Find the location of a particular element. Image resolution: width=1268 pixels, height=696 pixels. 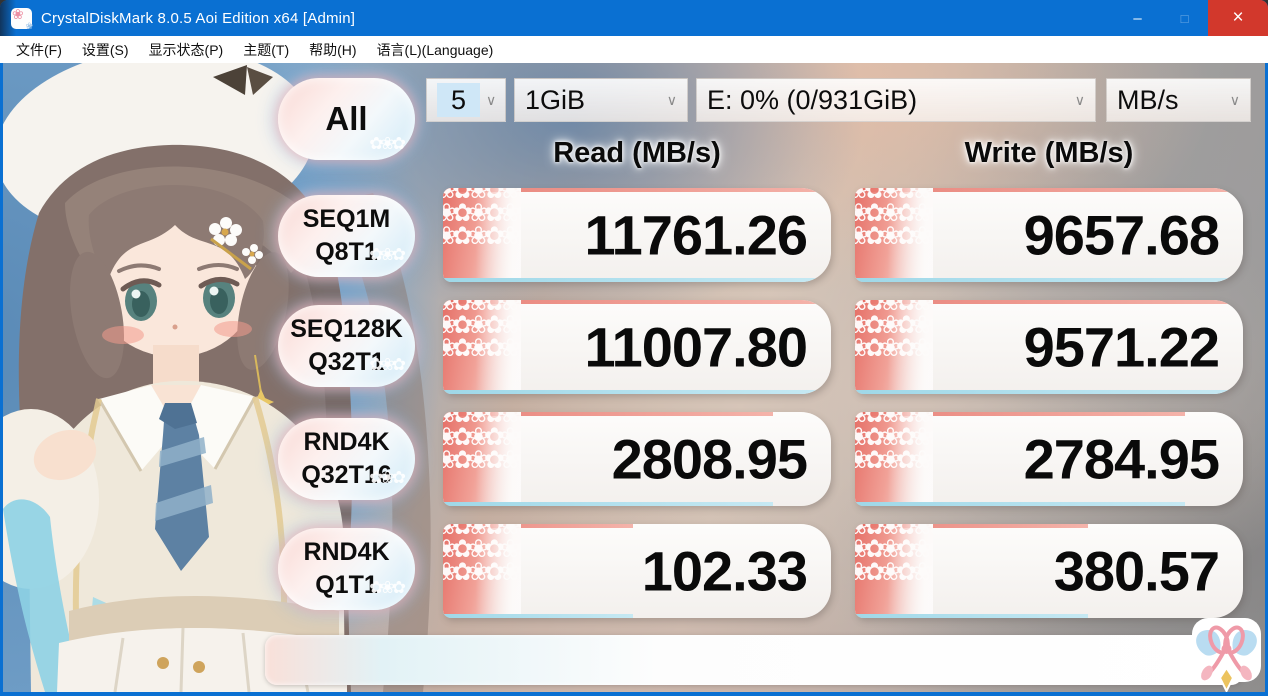

close-button: × is located at coordinates (1238, 18).